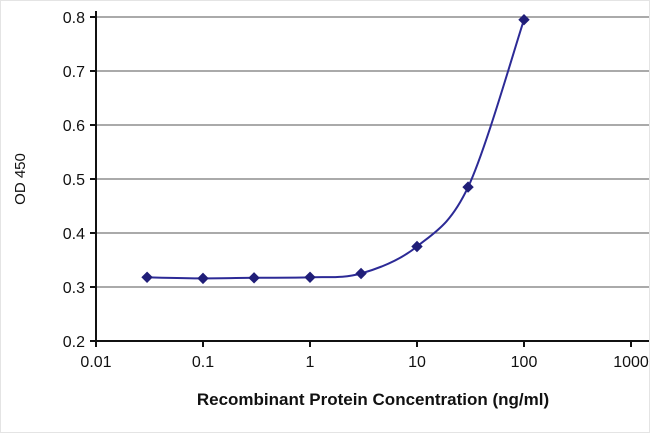 This screenshot has height=433, width=650. I want to click on y-tick-label: 0.6, so click(74, 126).